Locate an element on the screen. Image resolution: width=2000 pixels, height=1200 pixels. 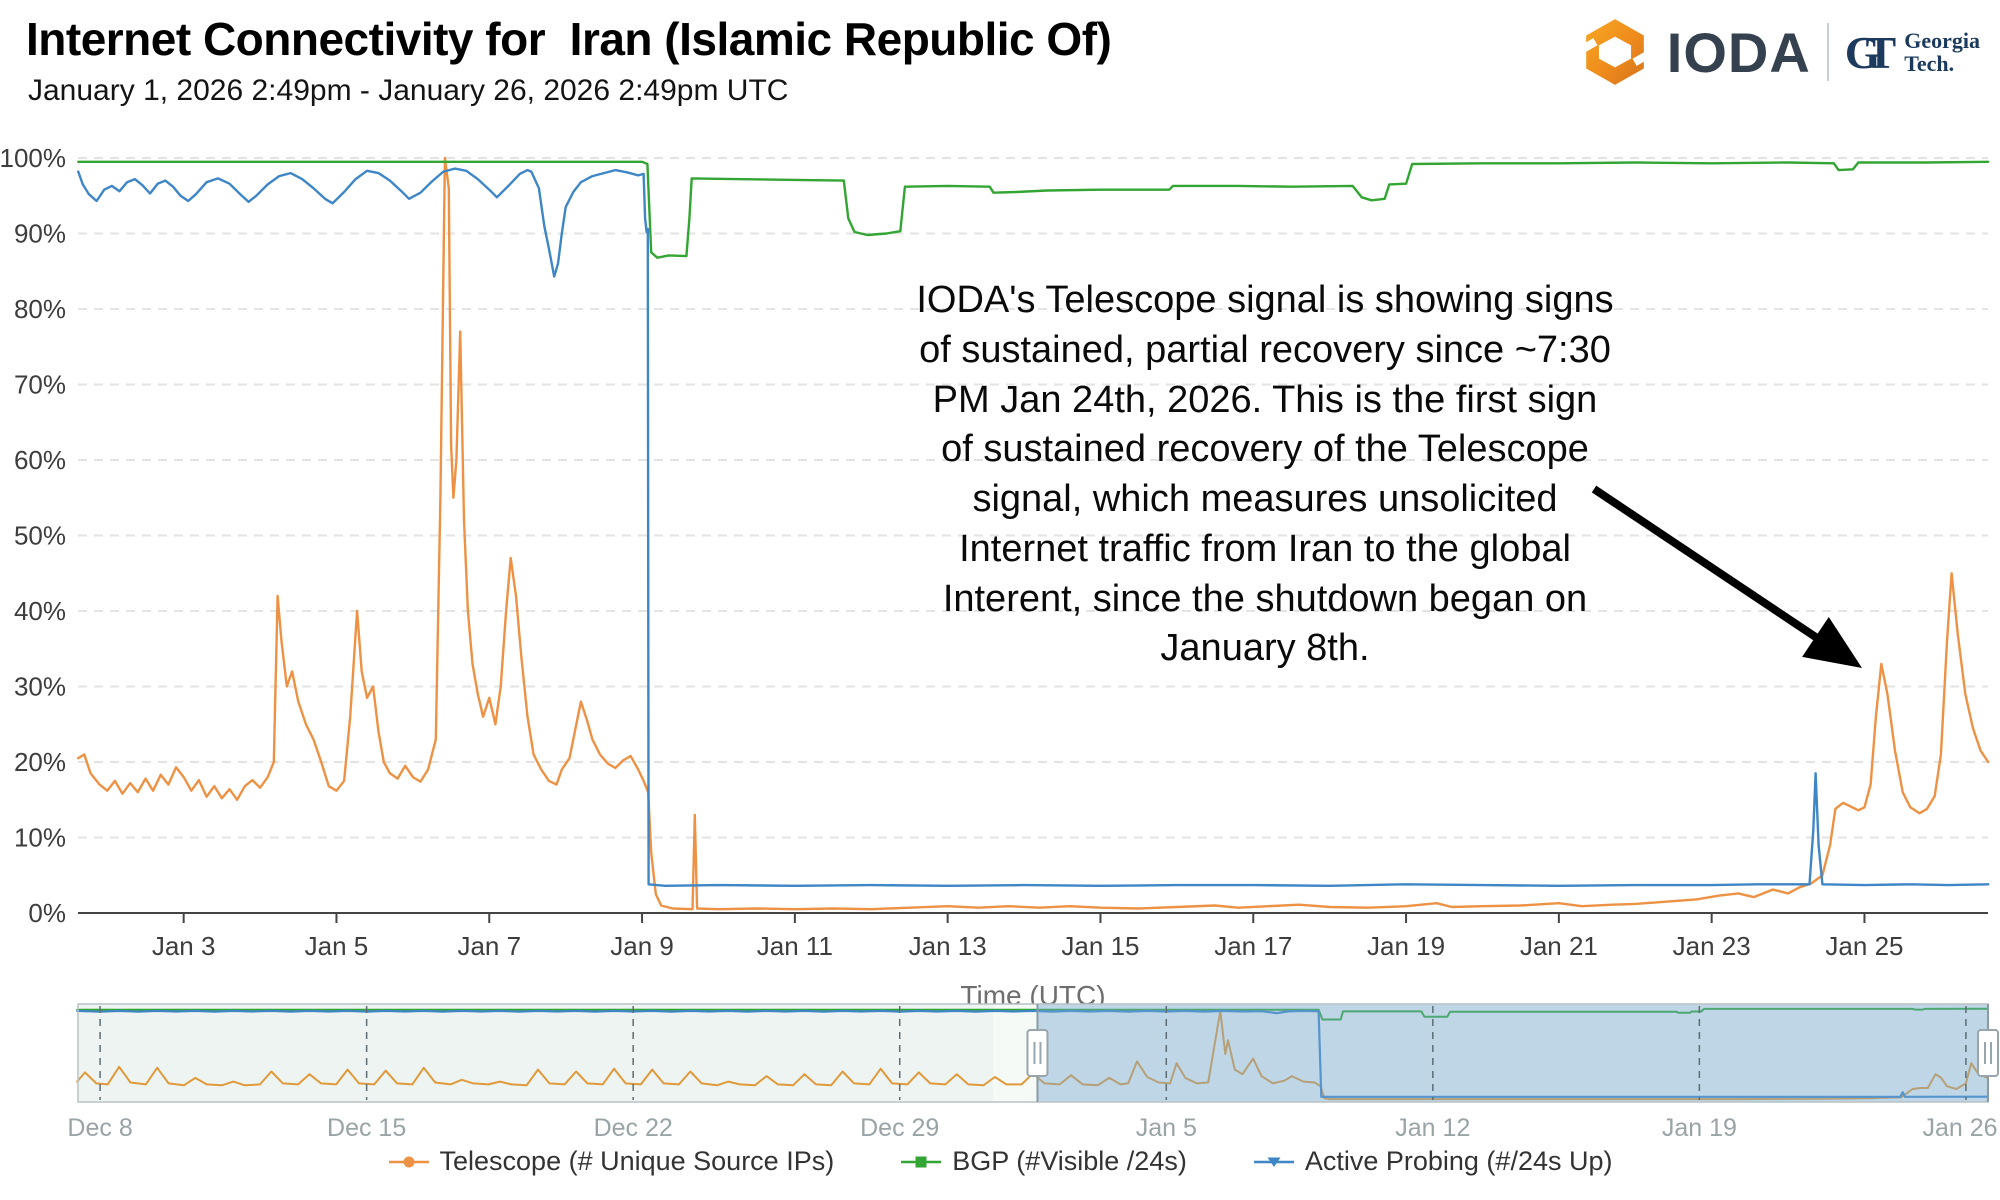
navigator-handle-left is located at coordinates (1037, 1053).